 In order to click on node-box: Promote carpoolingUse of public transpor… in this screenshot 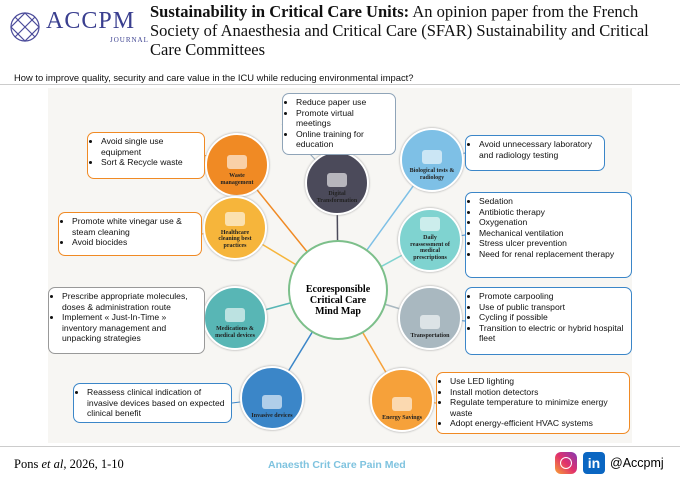, I will do `click(548, 321)`.